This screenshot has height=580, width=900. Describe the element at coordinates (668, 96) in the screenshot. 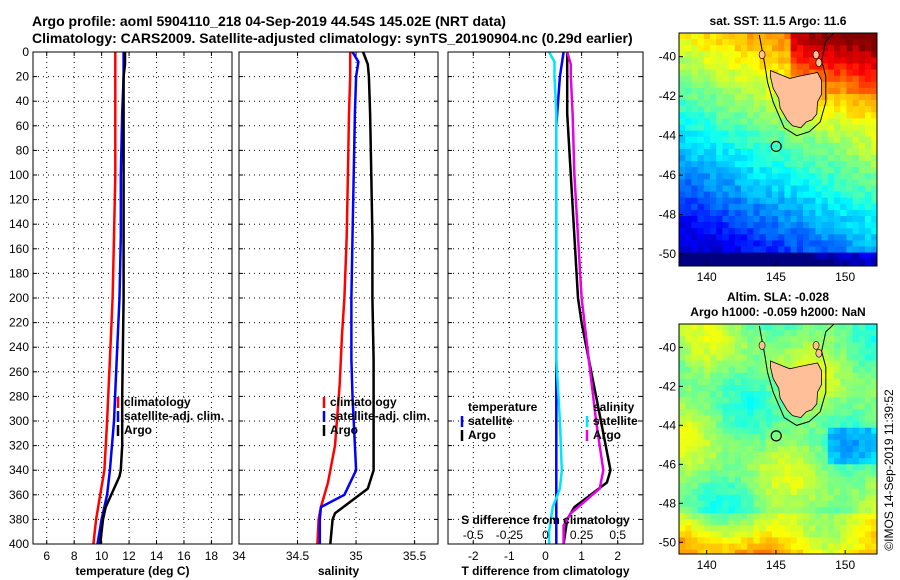

I see `map-y-label-1: -42` at that location.